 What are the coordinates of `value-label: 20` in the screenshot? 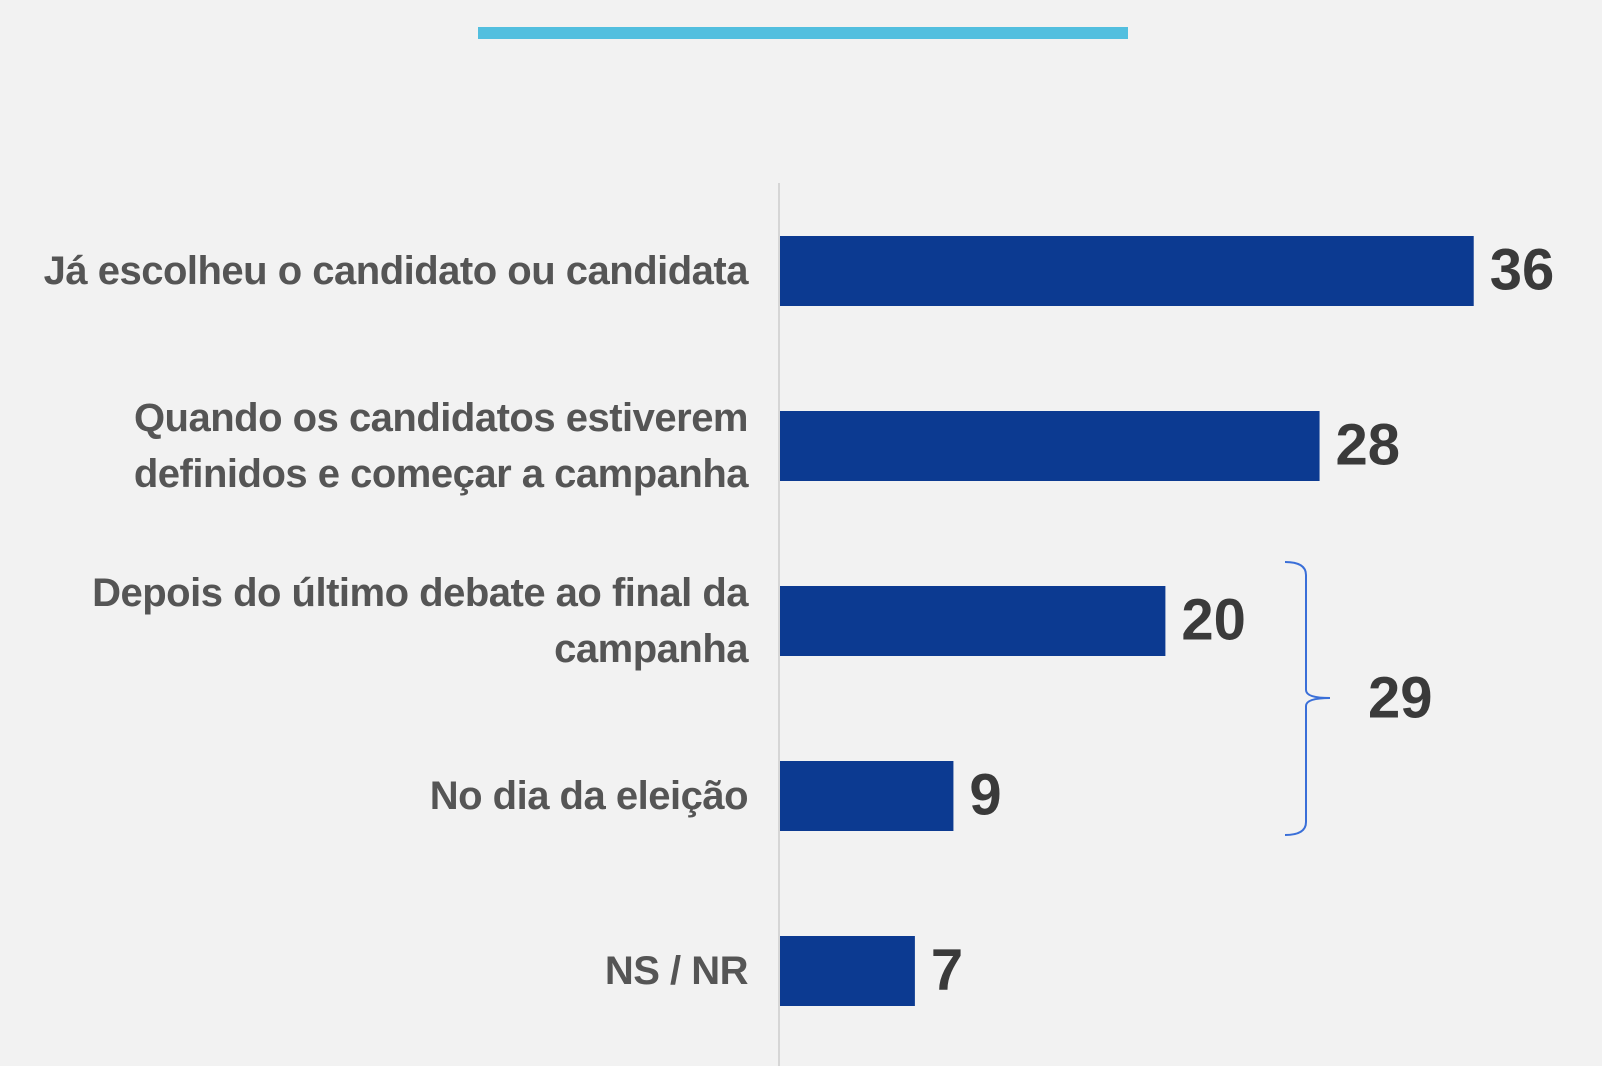 It's located at (1213, 619).